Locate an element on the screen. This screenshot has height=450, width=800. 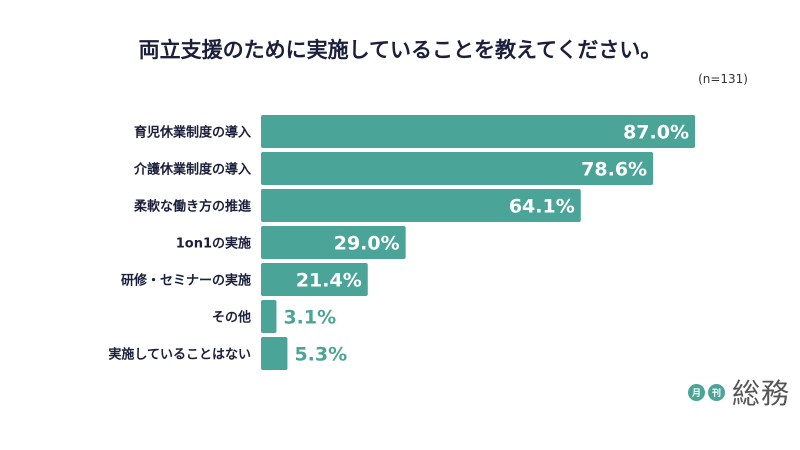
value-label: 21.4% is located at coordinates (329, 281).